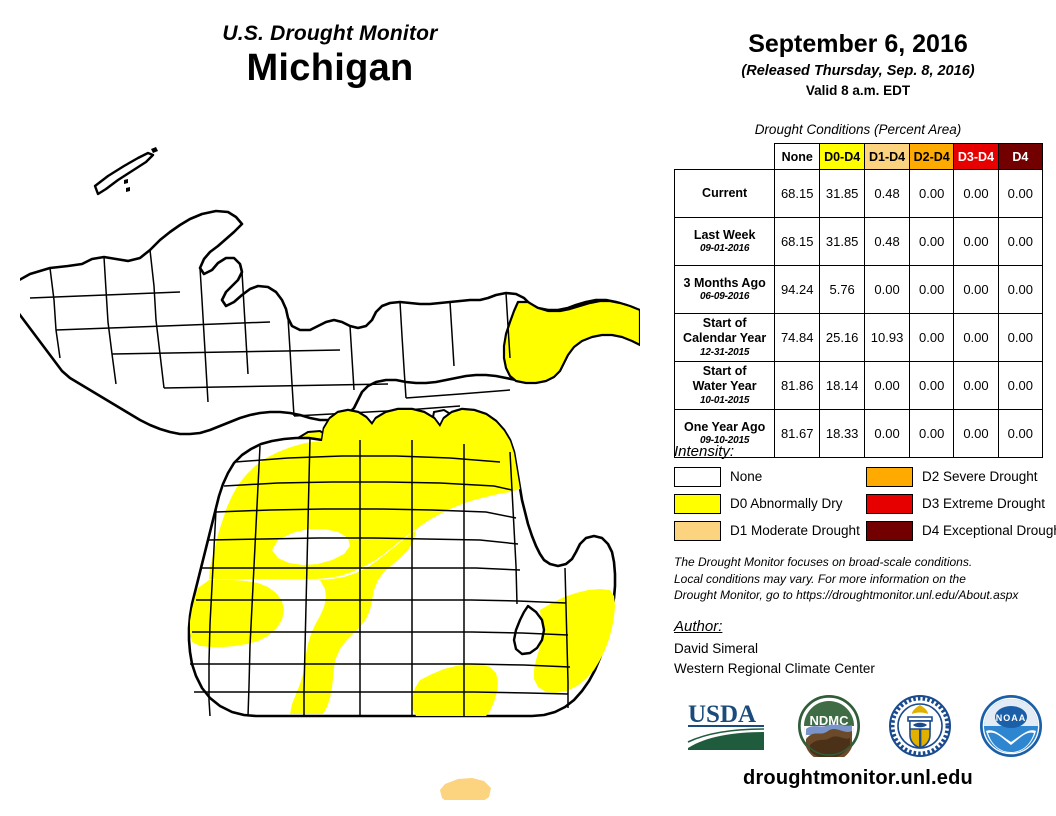 The width and height of the screenshot is (1056, 816). I want to click on valid-time: Valid 8 a.m. EDT, so click(858, 90).